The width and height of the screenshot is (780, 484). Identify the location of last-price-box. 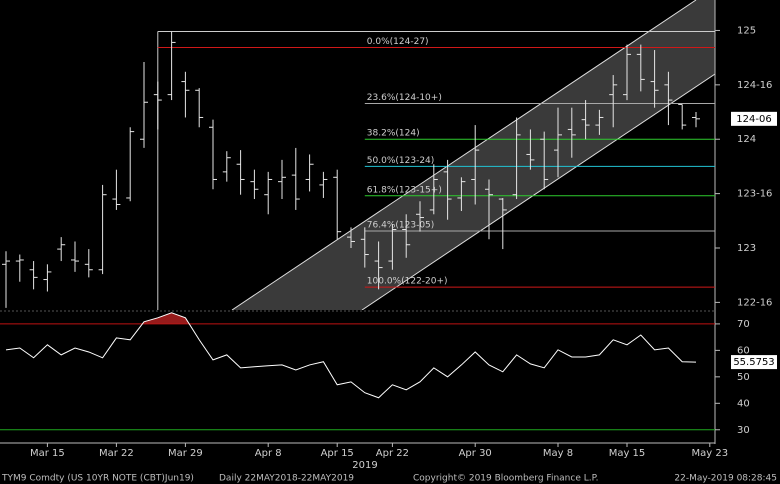
(754, 118).